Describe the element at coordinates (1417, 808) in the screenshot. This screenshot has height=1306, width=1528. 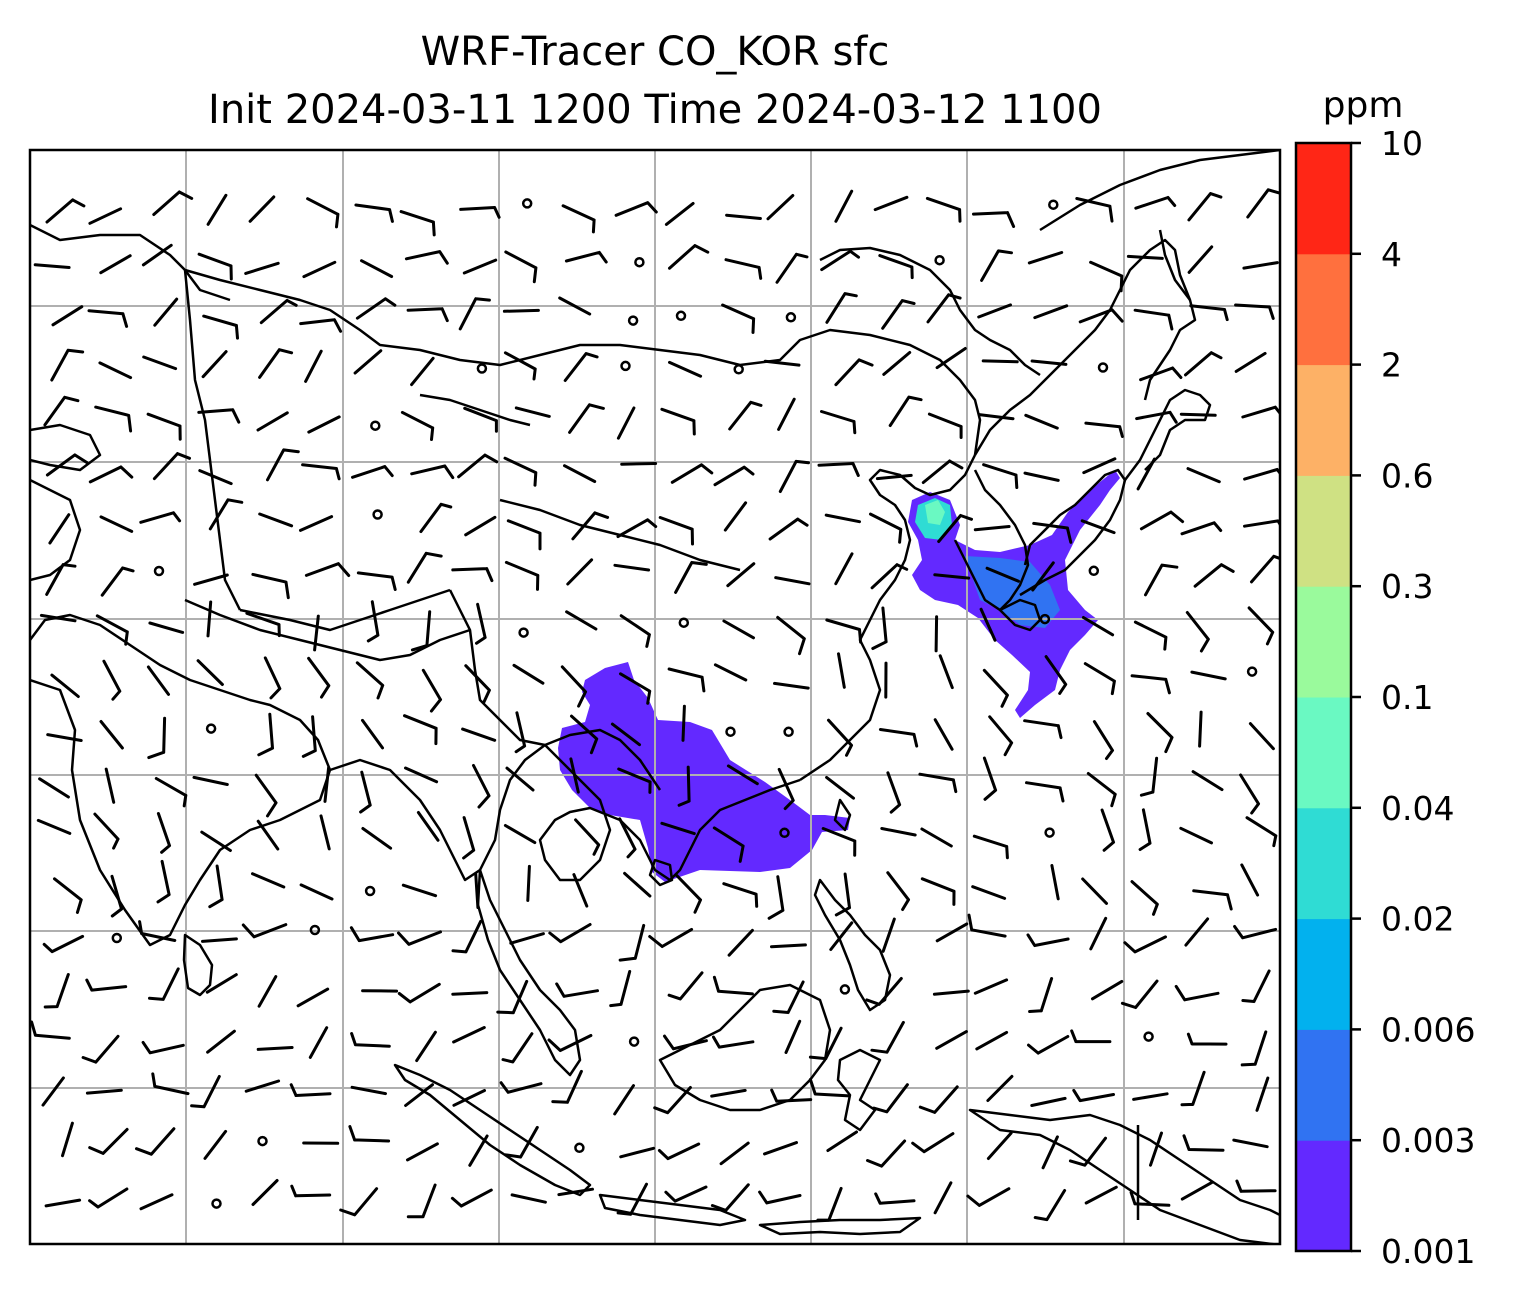
I see `colorbar-tick-label: 0.04` at that location.